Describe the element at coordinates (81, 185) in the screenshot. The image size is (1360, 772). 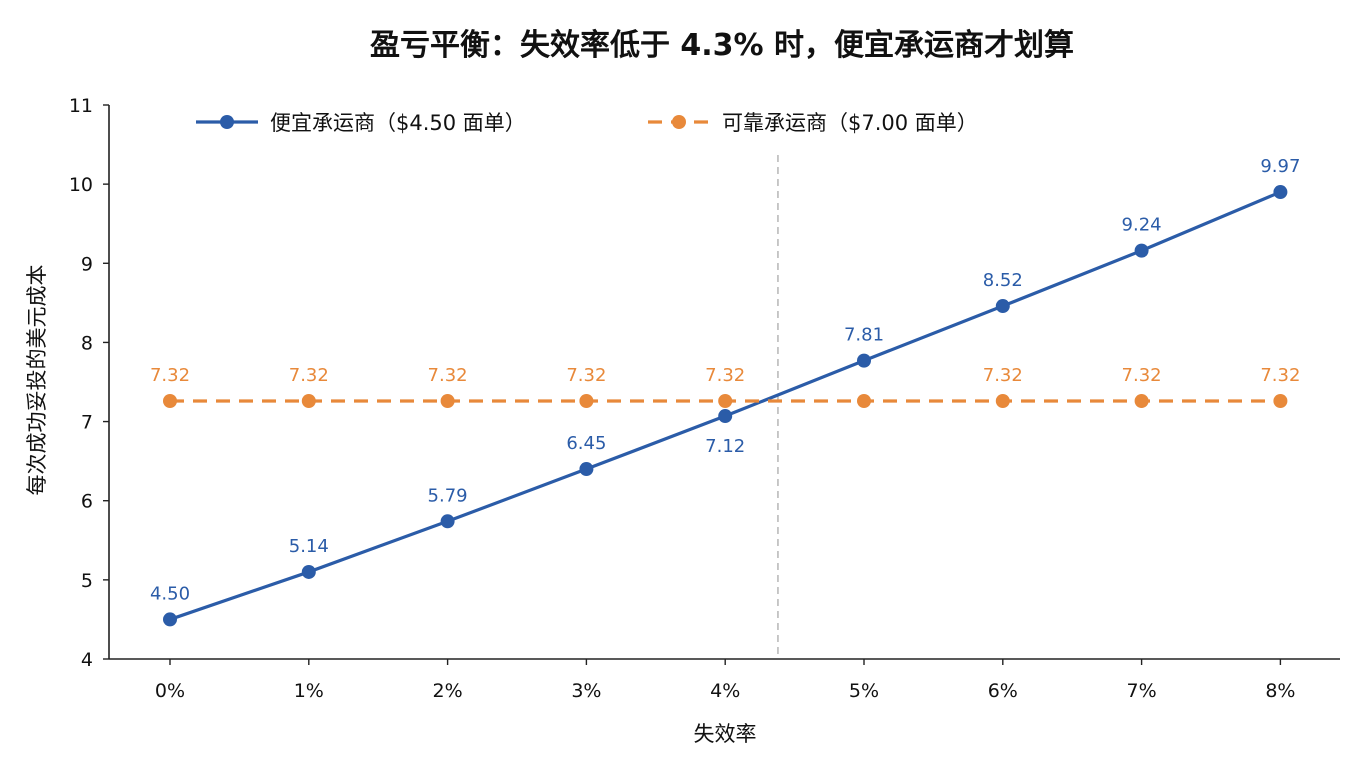
I see `y-tick-label: 10` at that location.